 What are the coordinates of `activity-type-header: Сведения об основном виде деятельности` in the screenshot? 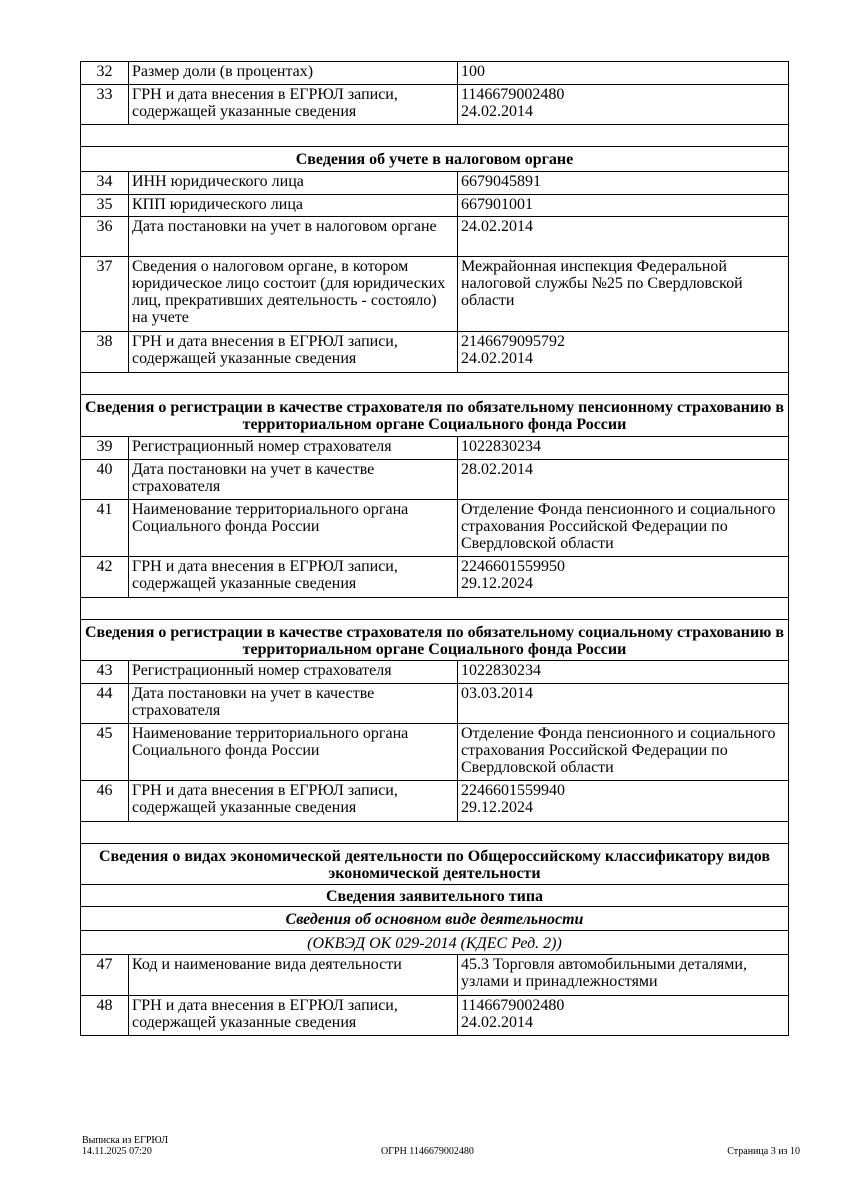 It's located at (434, 918).